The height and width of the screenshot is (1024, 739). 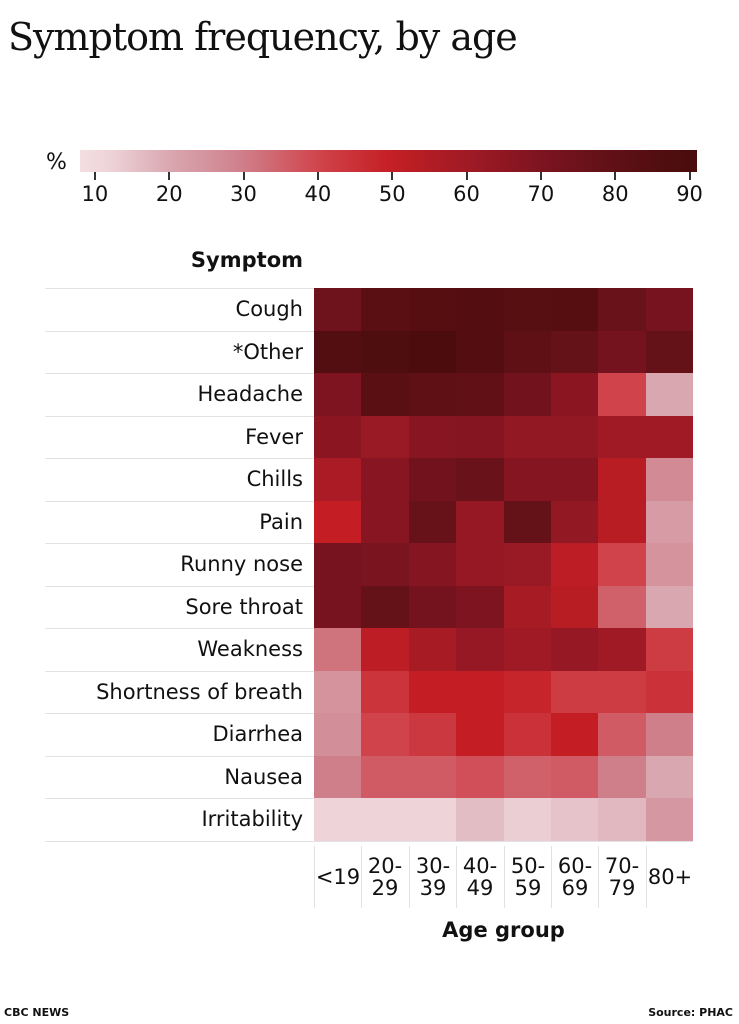 I want to click on column-label-text: <19, so click(x=338, y=877).